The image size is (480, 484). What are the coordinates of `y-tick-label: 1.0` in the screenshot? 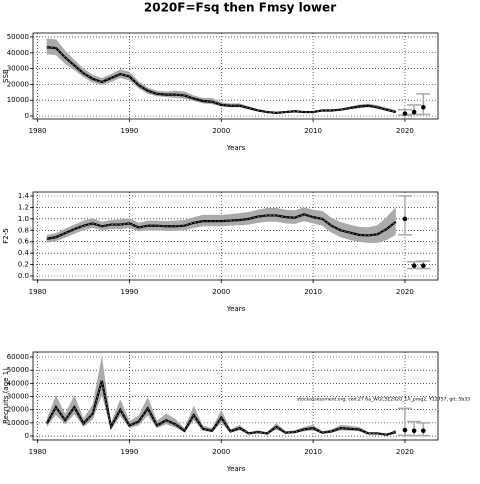 It's located at (23, 219).